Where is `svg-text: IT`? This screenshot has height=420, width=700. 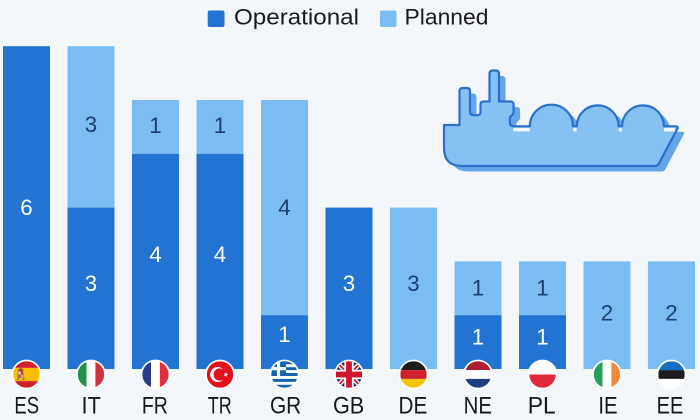
svg-text: IT is located at coordinates (91, 405).